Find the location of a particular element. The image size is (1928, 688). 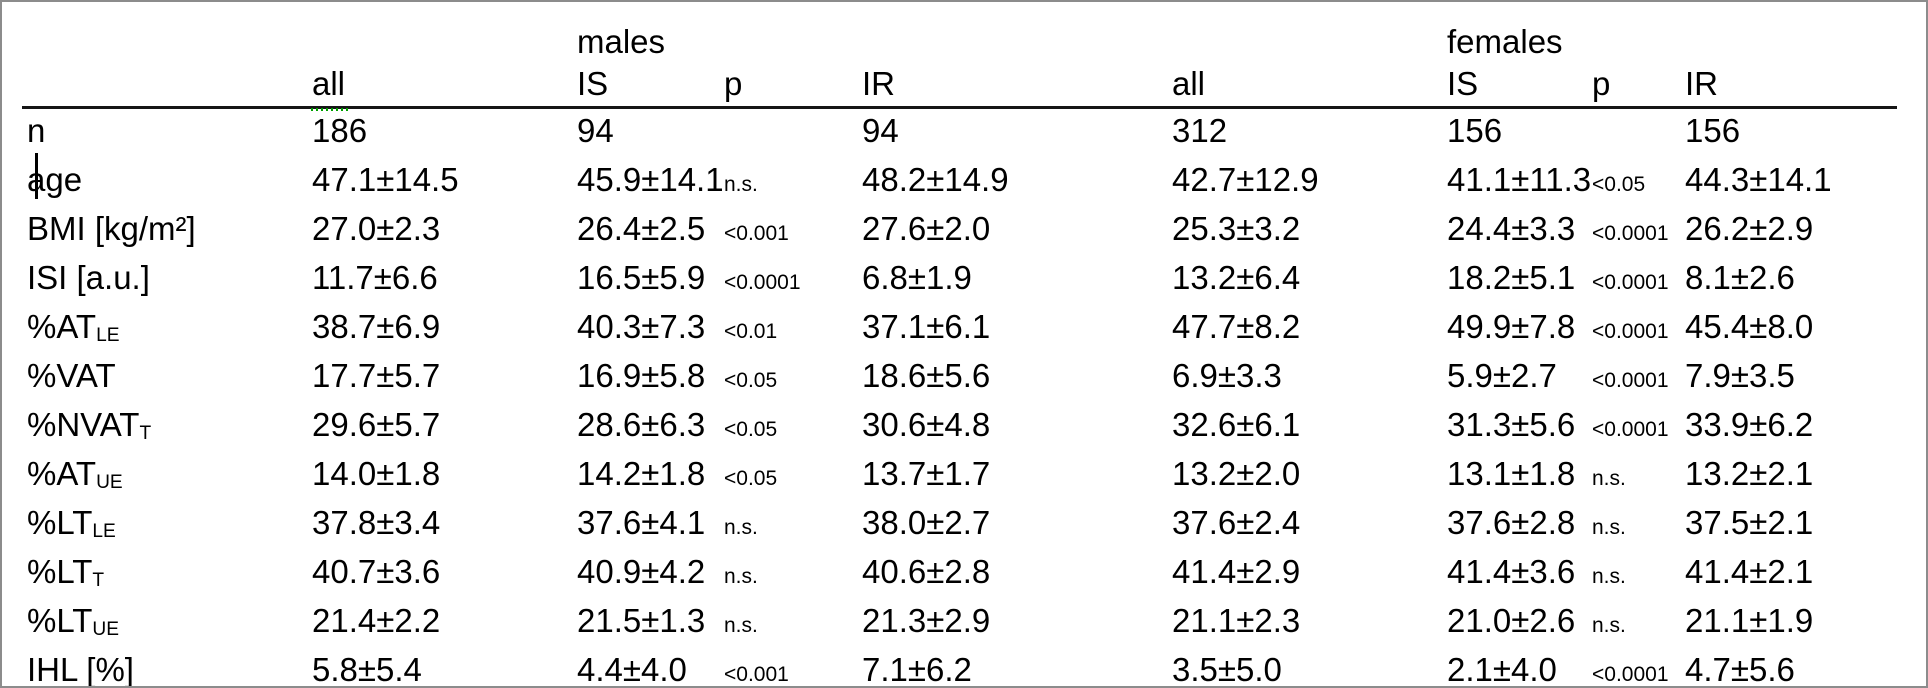

table-cell-males-ir: 48.2±14.9 is located at coordinates (935, 179).